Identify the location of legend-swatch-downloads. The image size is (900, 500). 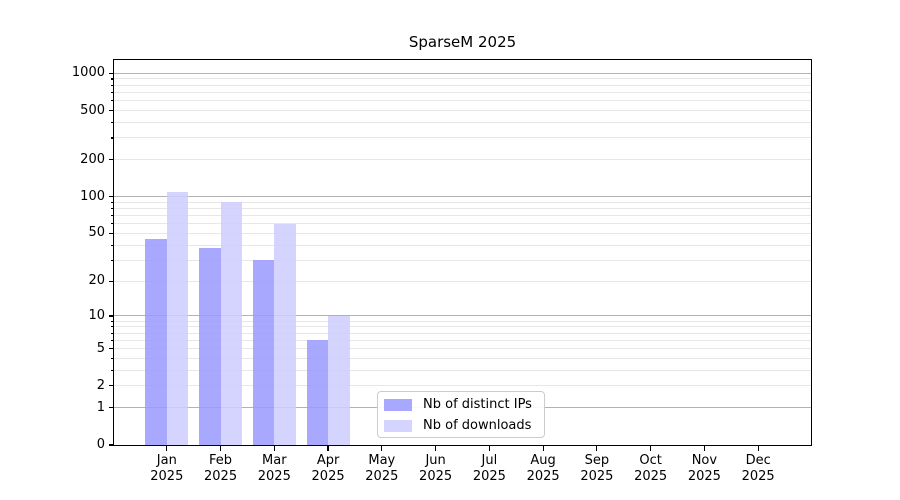
(398, 426).